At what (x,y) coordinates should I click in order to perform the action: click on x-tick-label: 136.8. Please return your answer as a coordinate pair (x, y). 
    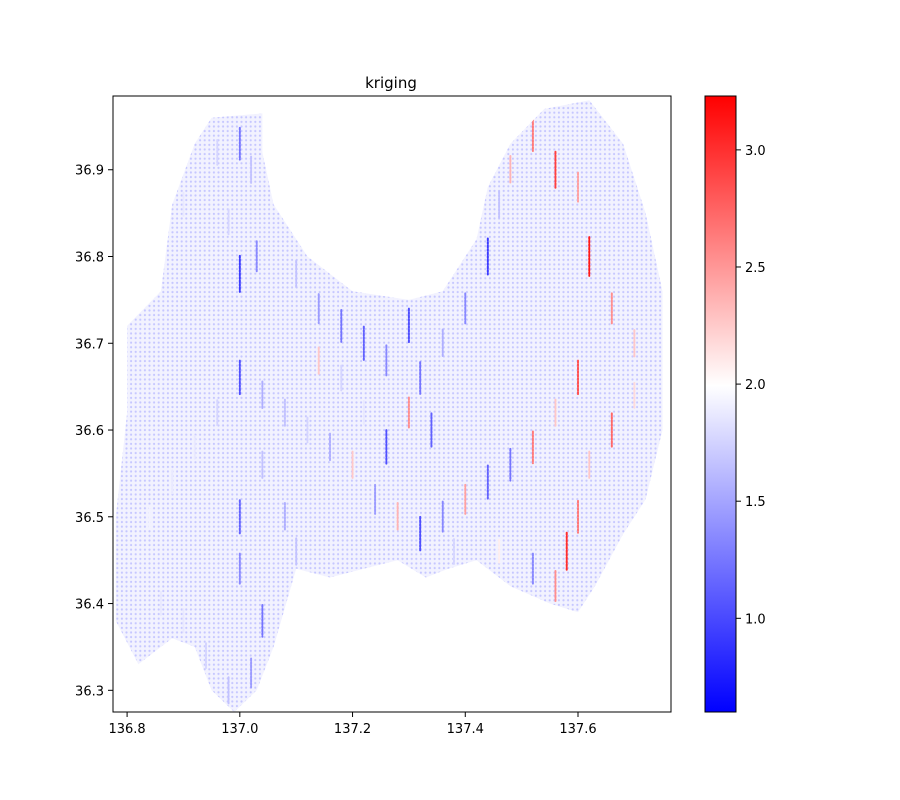
    Looking at the image, I should click on (126, 729).